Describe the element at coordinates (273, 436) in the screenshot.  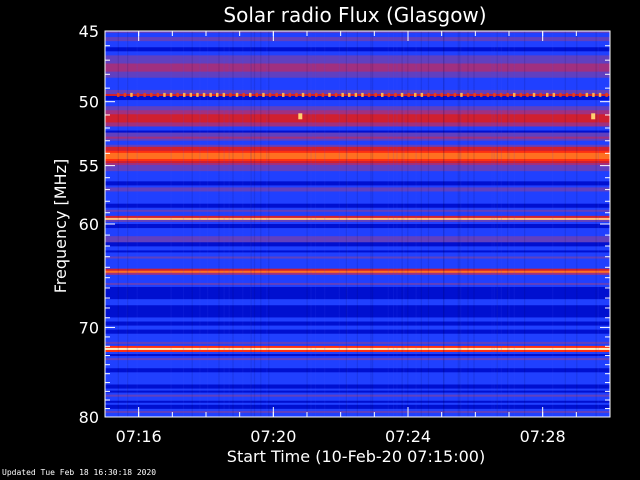
I see `x-tick-label: 07:20` at that location.